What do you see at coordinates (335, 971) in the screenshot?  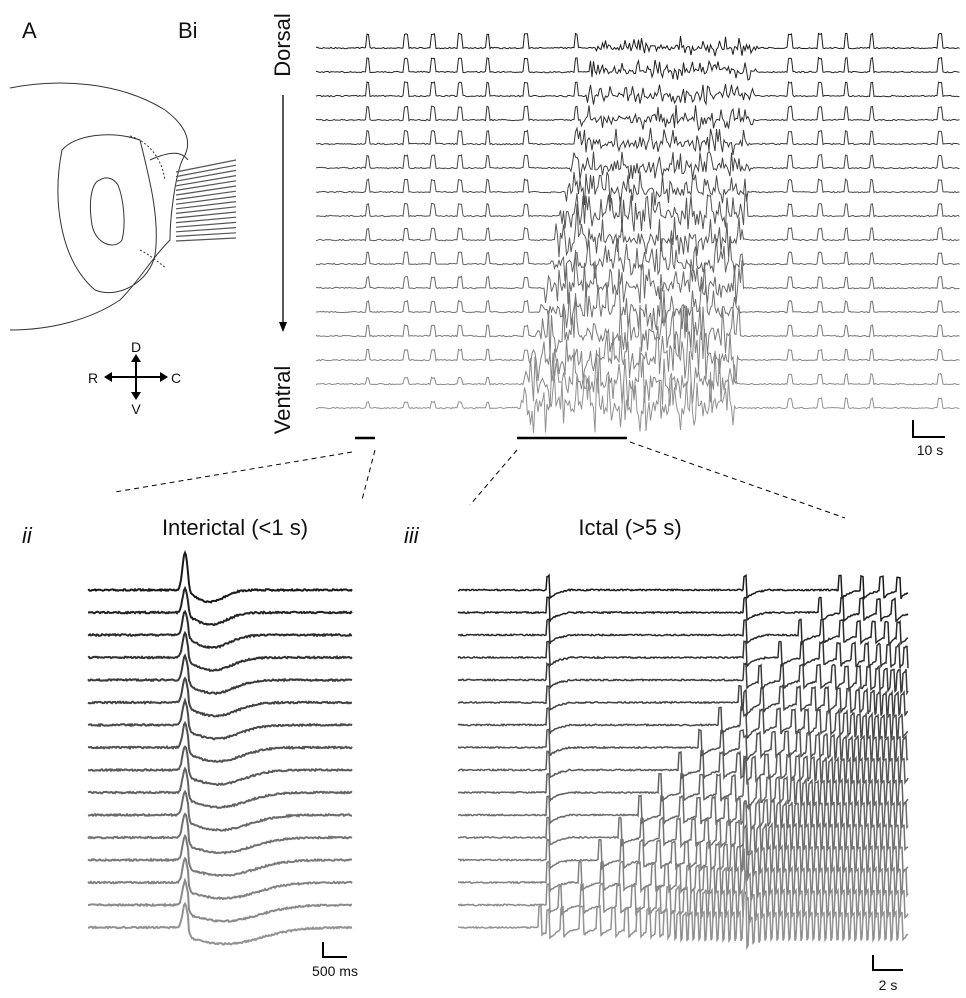 I see `scale-bar-label: 500 ms` at bounding box center [335, 971].